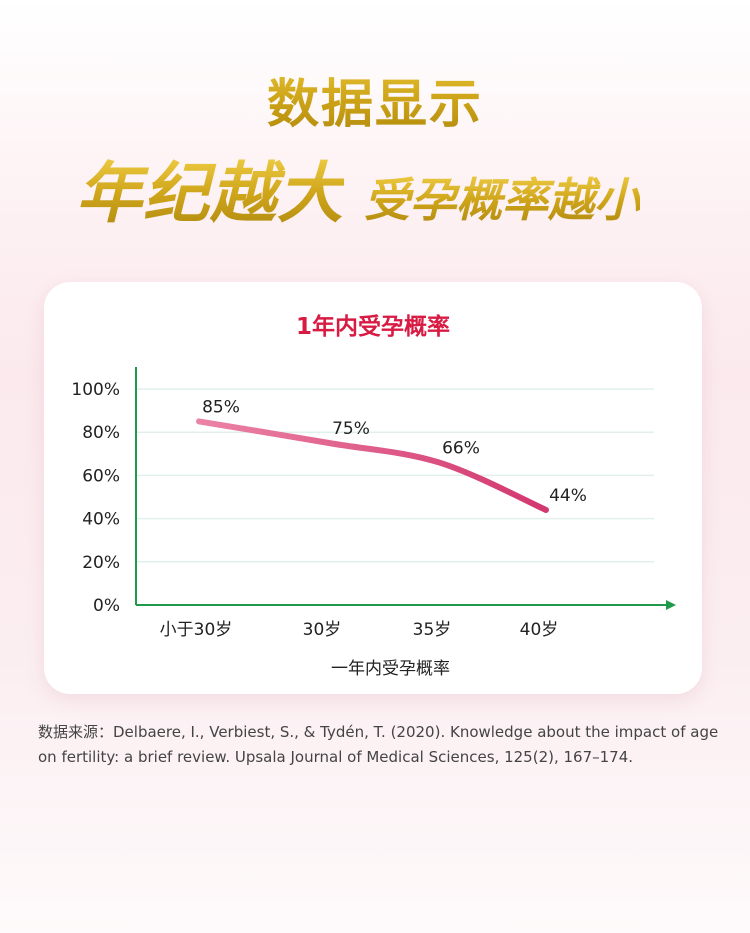 The image size is (750, 933). Describe the element at coordinates (373, 326) in the screenshot. I see `chart-title: 1年内受孕概率` at that location.